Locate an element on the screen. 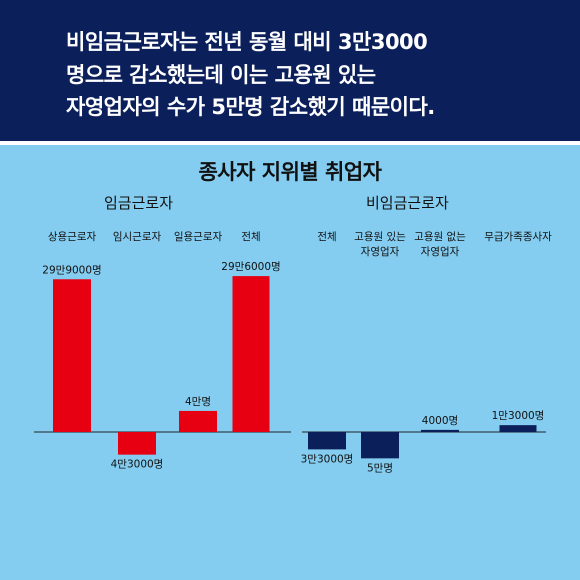 This screenshot has height=580, width=580. nonwage-category-label-2: 고용원 없는 자영업자 is located at coordinates (440, 244).